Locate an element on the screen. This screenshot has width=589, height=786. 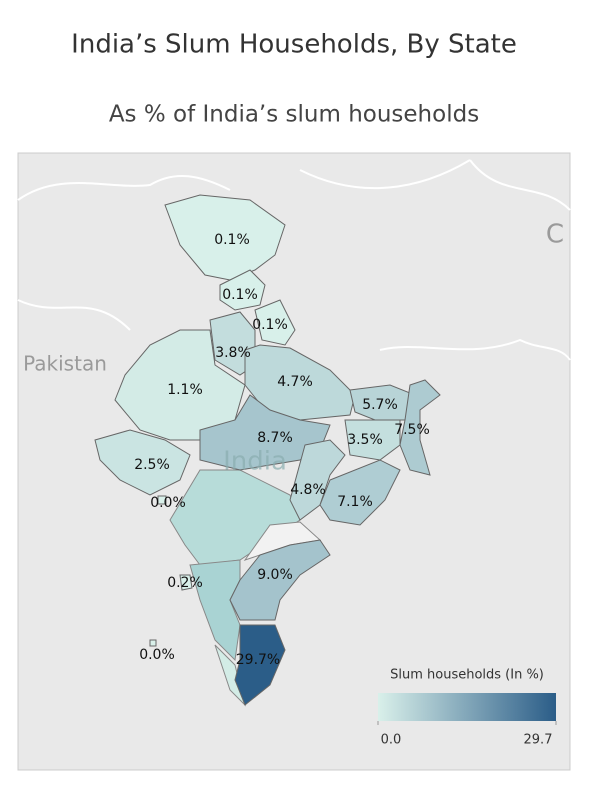
value-label: 29.7% is located at coordinates (258, 660).